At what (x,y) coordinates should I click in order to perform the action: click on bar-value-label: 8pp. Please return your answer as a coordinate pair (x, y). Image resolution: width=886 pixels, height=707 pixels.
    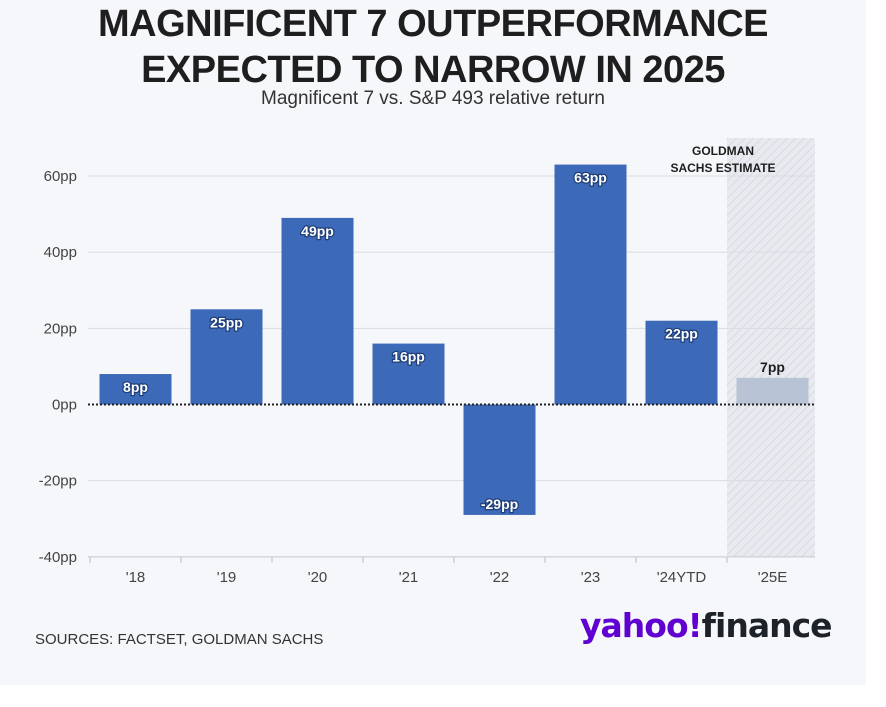
    Looking at the image, I should click on (135, 387).